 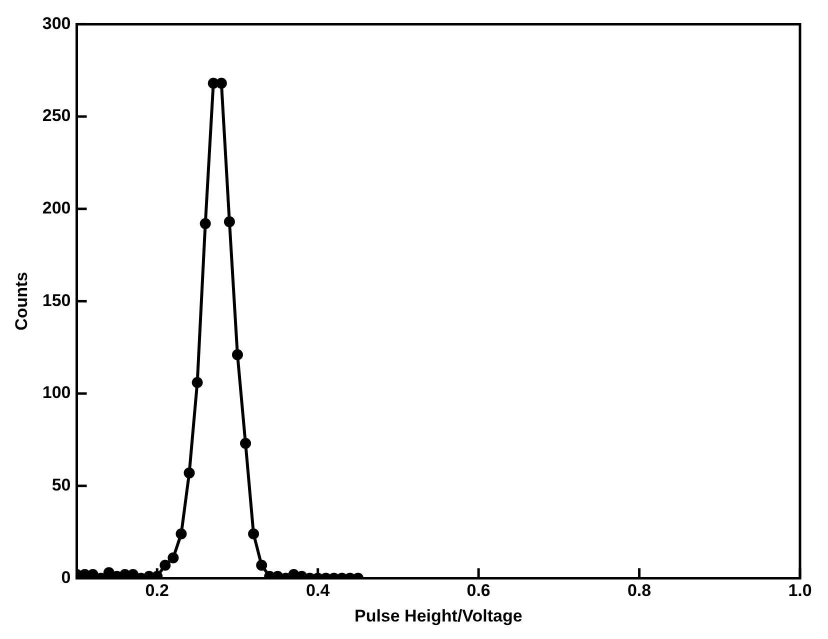 What do you see at coordinates (157, 590) in the screenshot?
I see `x-tick-label: 0.2` at bounding box center [157, 590].